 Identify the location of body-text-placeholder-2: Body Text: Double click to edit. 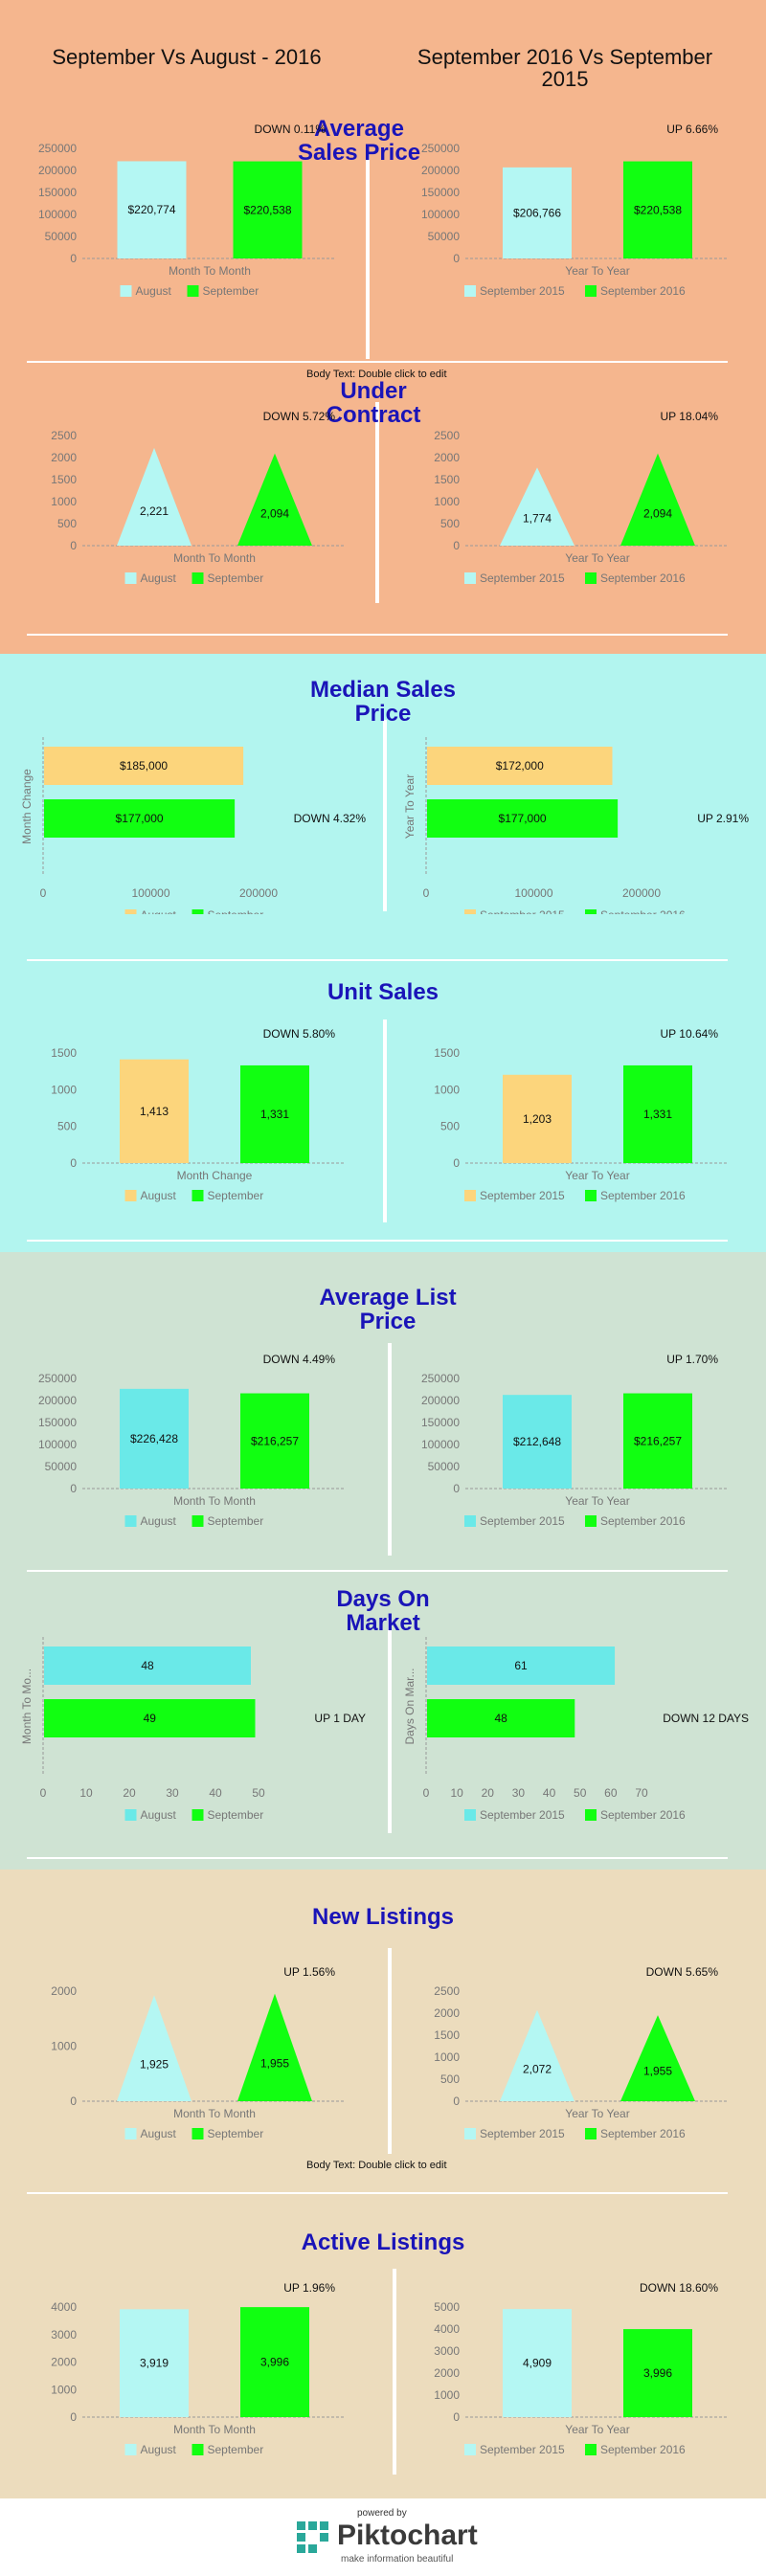
(377, 2166).